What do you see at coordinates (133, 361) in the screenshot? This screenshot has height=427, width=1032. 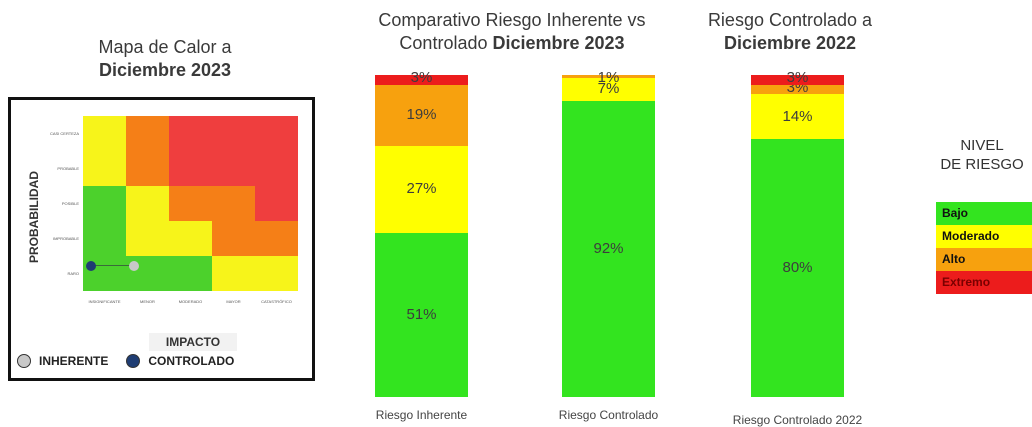 I see `controlado-marker-icon` at bounding box center [133, 361].